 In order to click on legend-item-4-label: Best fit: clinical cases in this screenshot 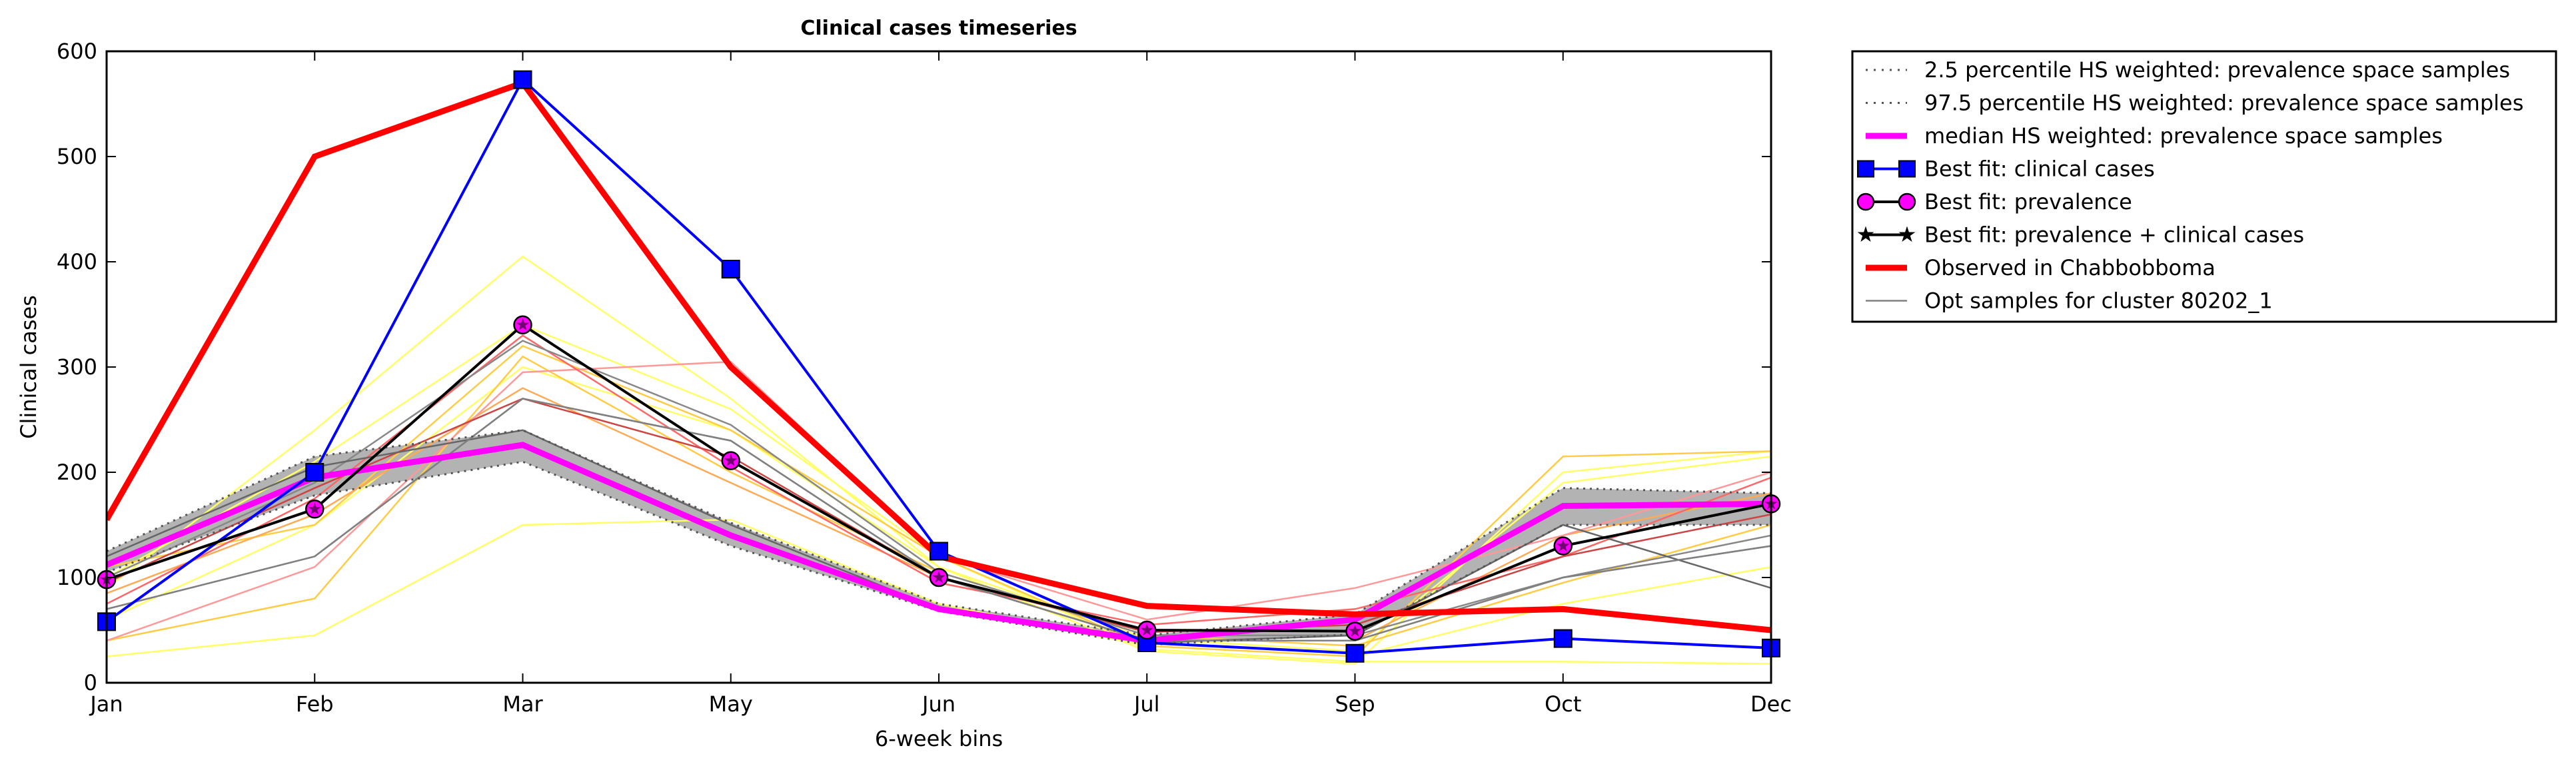, I will do `click(2039, 169)`.